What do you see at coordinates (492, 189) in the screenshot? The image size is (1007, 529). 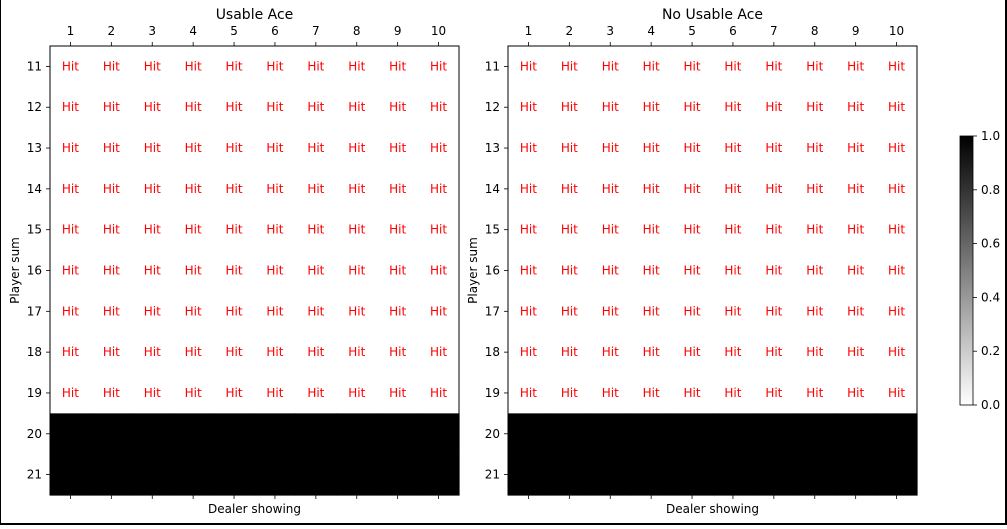 I see `no-usable-ace-y-tick-label: 14` at bounding box center [492, 189].